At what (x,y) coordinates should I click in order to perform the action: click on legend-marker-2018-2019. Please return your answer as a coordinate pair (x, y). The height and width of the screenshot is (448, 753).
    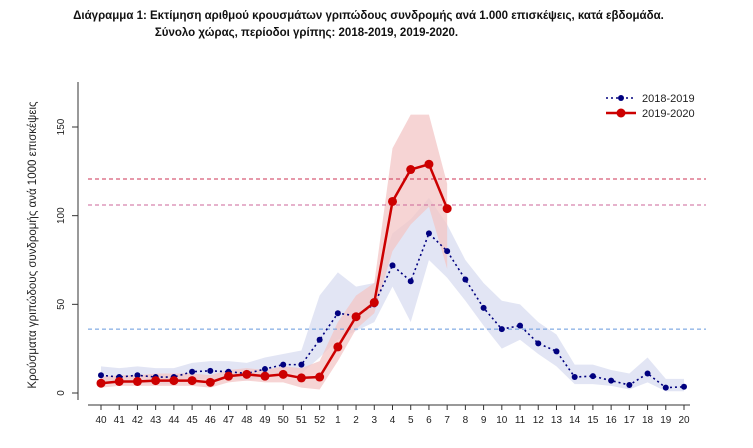
    Looking at the image, I should click on (621, 98).